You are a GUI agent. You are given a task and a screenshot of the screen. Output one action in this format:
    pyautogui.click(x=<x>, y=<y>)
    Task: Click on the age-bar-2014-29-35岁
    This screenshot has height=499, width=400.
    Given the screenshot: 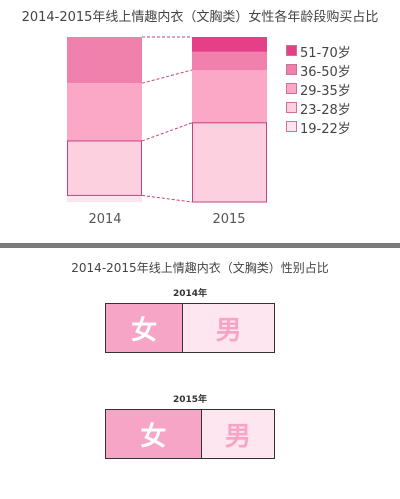 What is the action you would take?
    pyautogui.click(x=104, y=112)
    